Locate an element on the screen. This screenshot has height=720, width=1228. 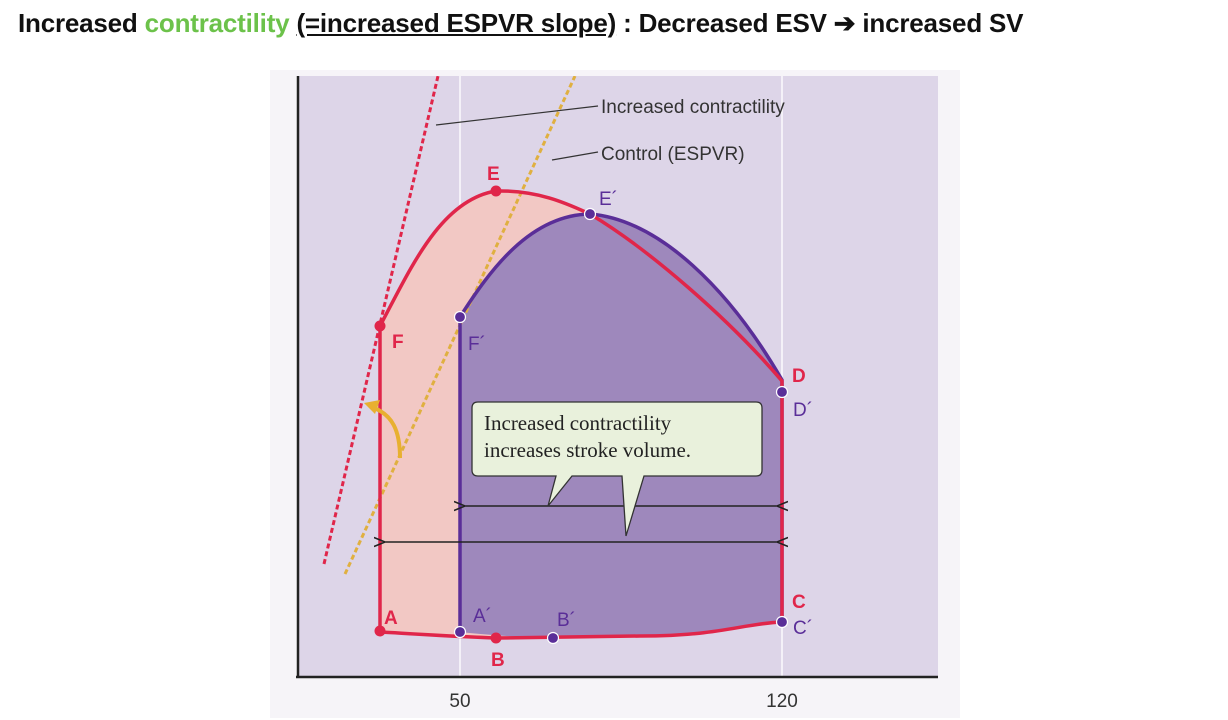
point-e is located at coordinates (496, 191).